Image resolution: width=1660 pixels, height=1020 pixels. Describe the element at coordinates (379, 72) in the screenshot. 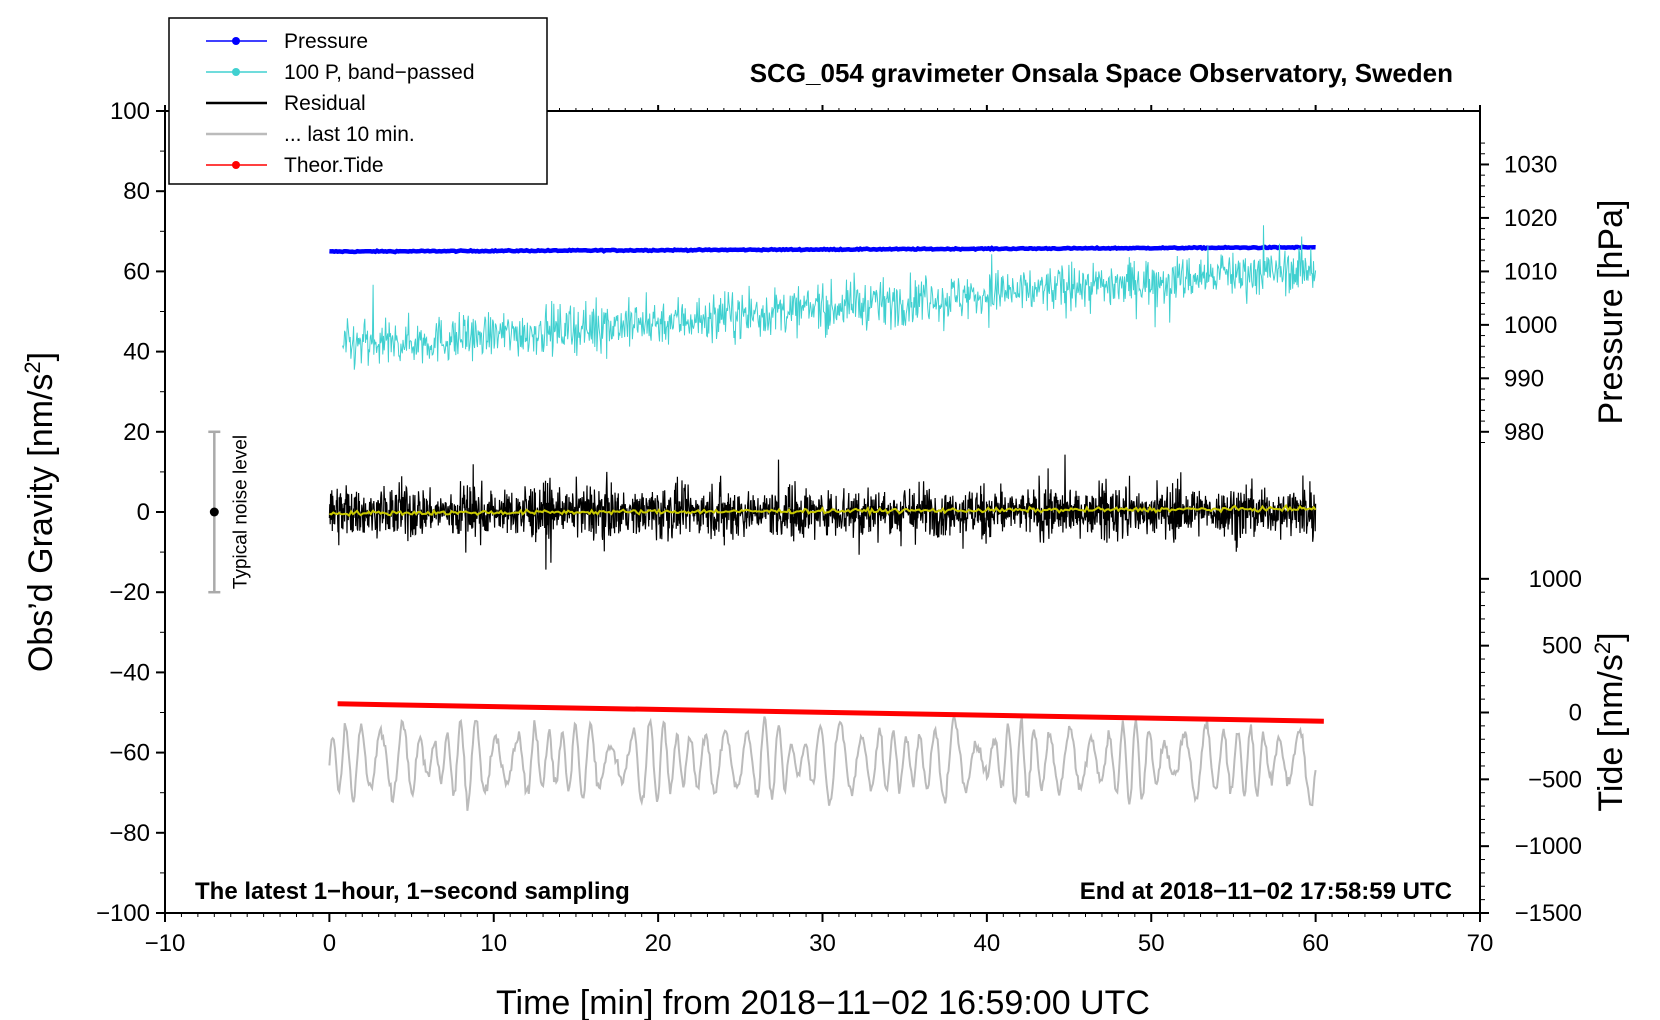

I see `legend-label: 100 P, band−passed` at that location.